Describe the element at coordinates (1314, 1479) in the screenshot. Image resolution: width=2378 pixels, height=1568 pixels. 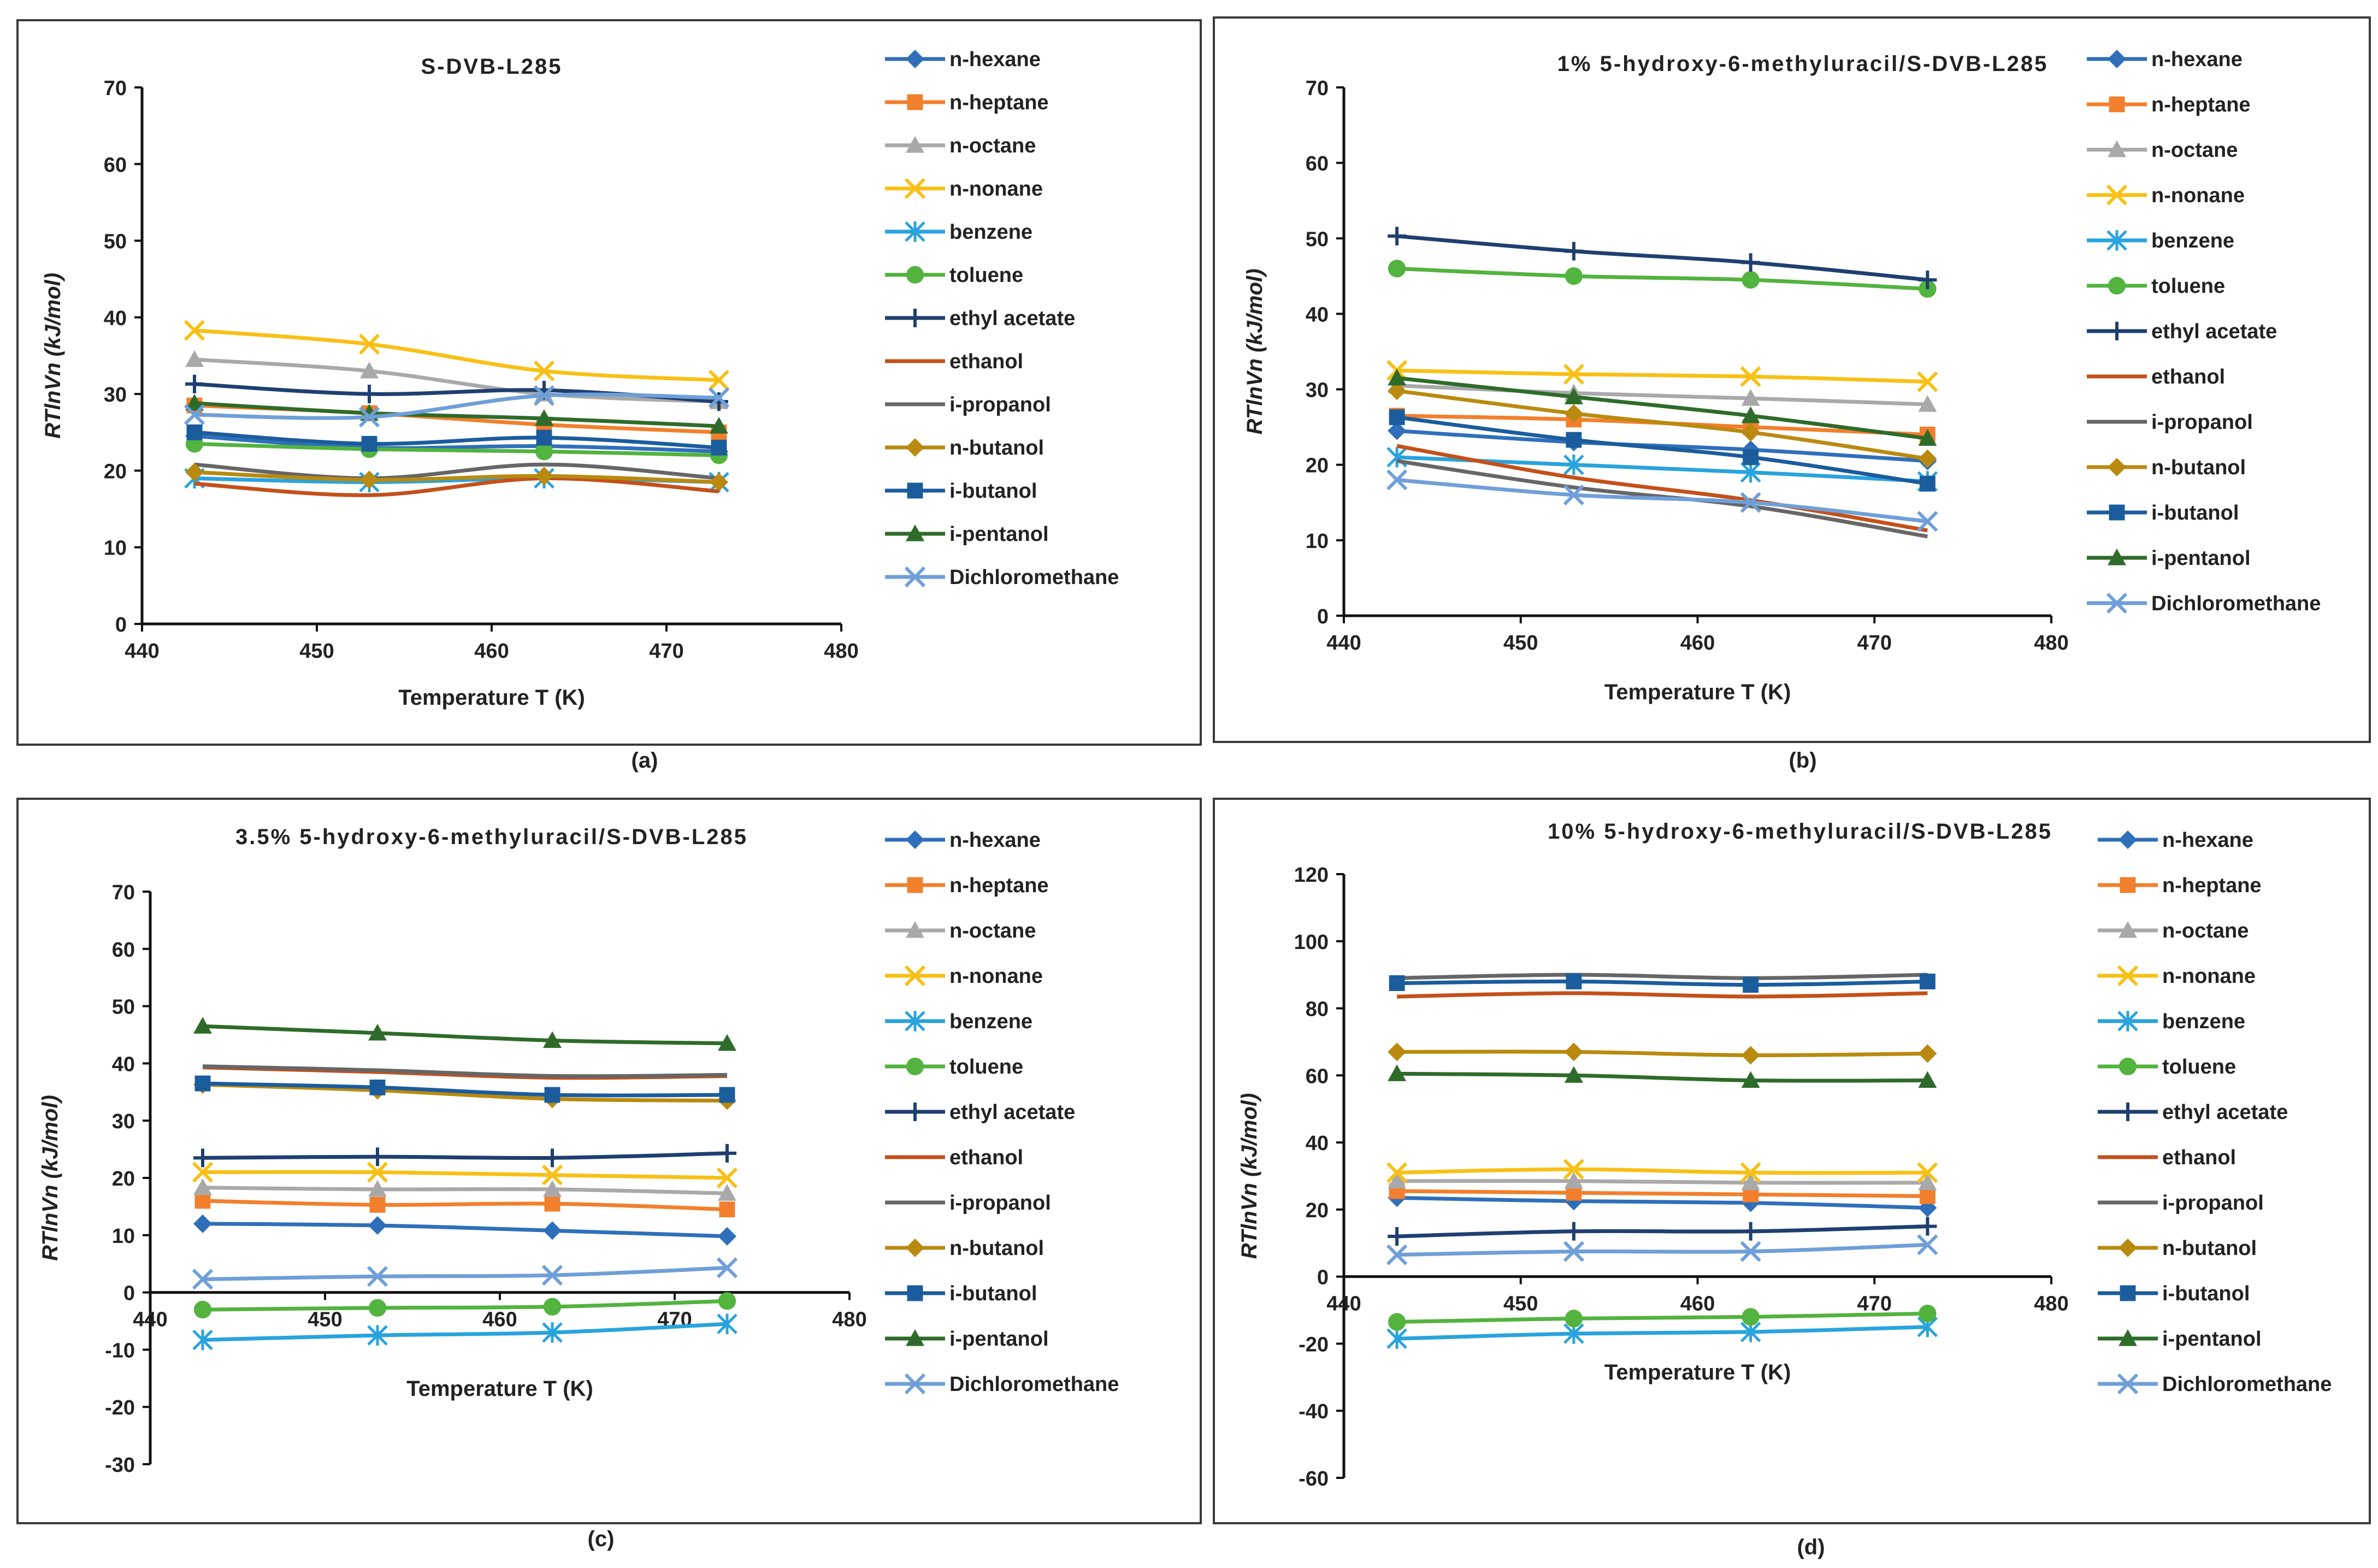
I see `y-tick-label: -60` at that location.